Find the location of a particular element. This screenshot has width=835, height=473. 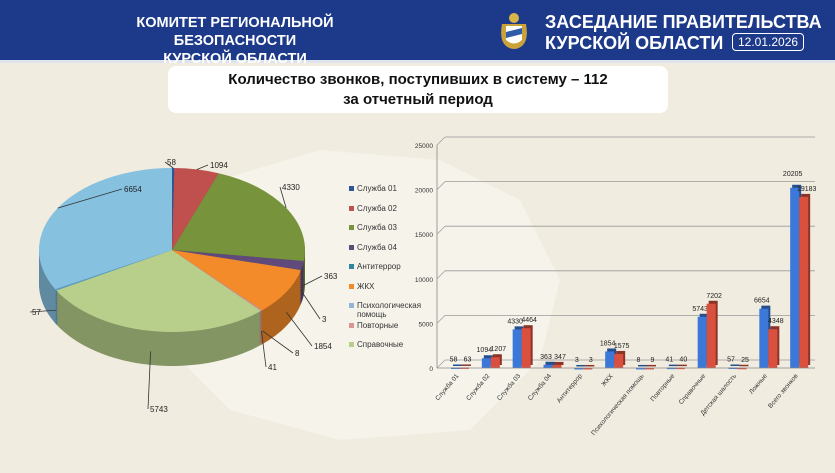

bar-data-label: 20205 is located at coordinates (793, 174).